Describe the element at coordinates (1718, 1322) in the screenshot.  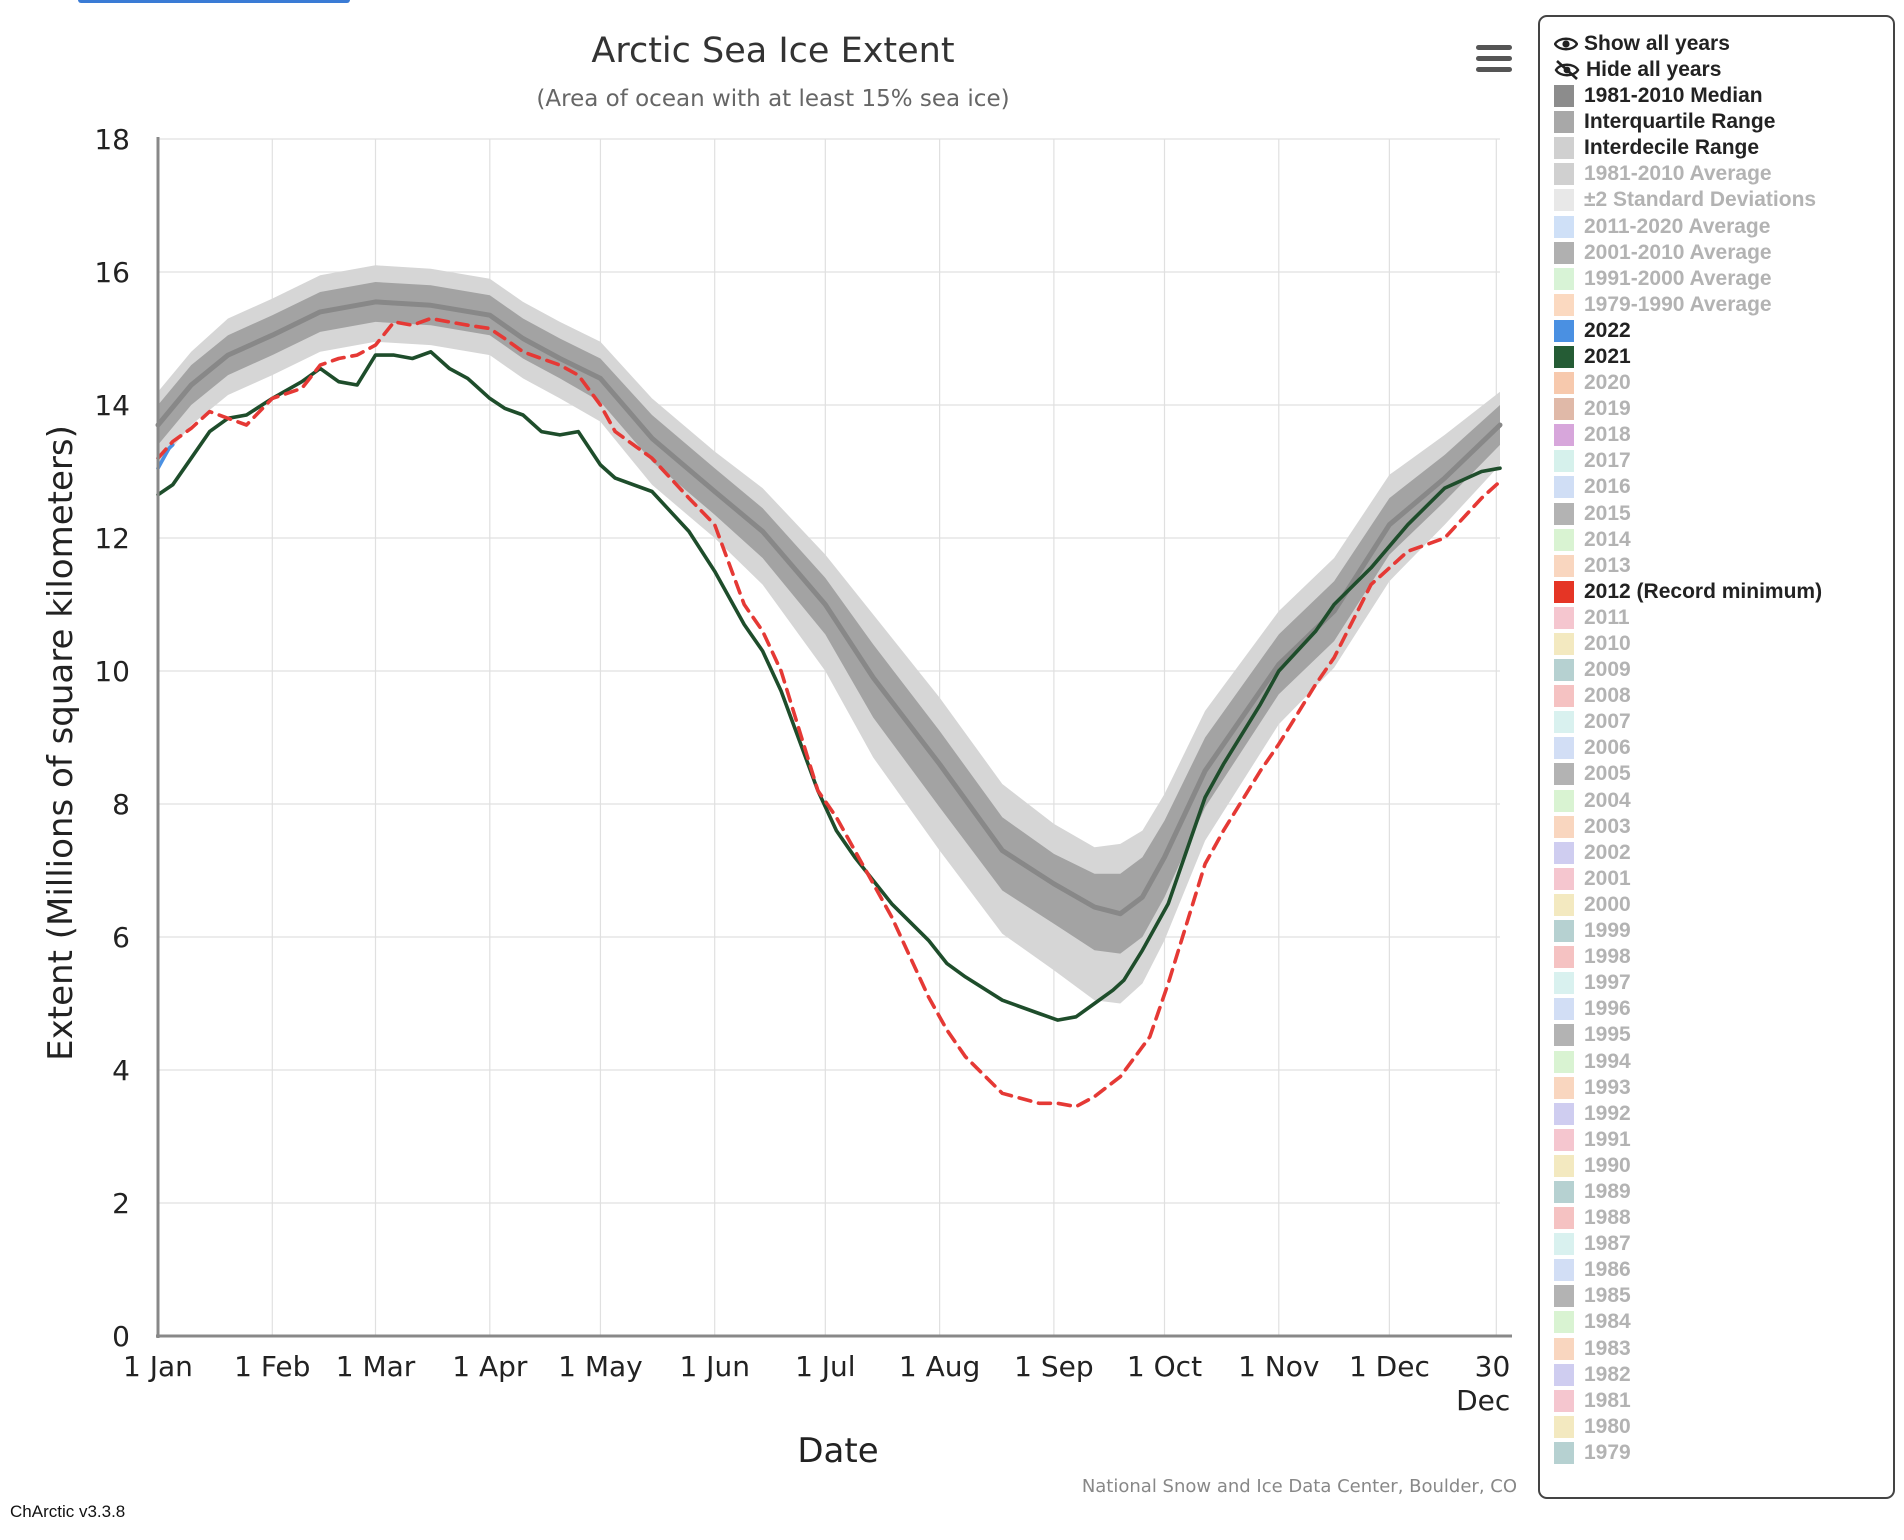
I see `legend-item: 1984` at that location.